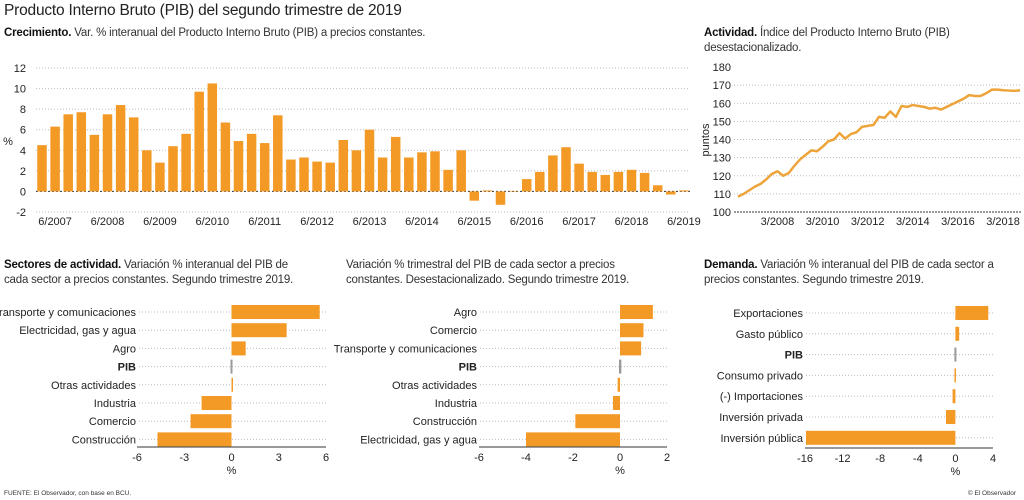 The image size is (1024, 500). Describe the element at coordinates (23, 192) in the screenshot. I see `y-tick-label: 0` at that location.